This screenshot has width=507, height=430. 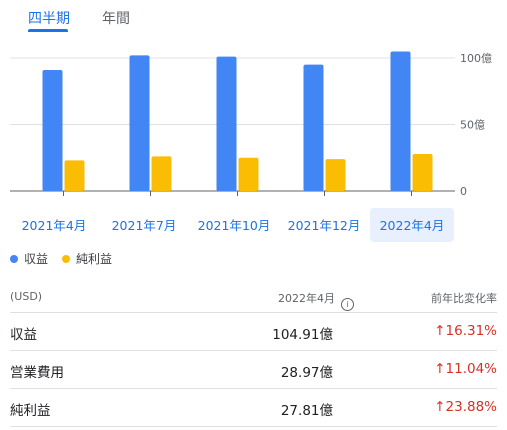 What do you see at coordinates (324, 225) in the screenshot?
I see `category-2021-dec: 2021年12月` at bounding box center [324, 225].